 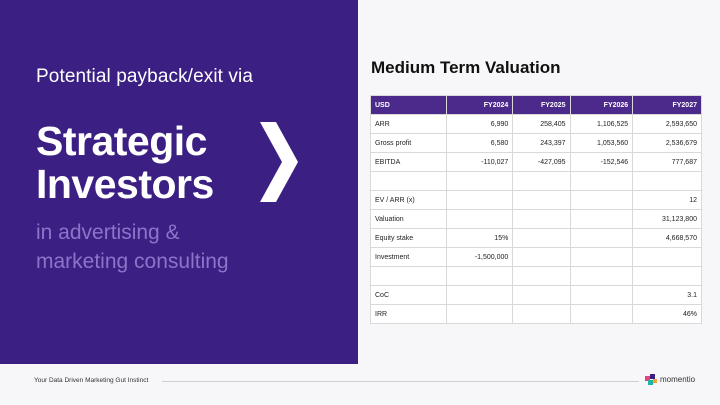 What do you see at coordinates (279, 162) in the screenshot?
I see `chevron-right-icon` at bounding box center [279, 162].